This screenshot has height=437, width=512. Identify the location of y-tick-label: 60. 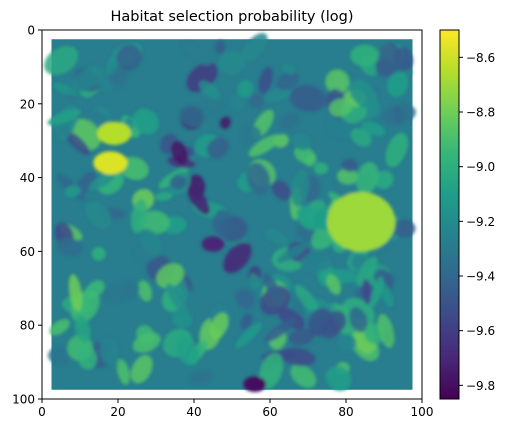
(27, 252).